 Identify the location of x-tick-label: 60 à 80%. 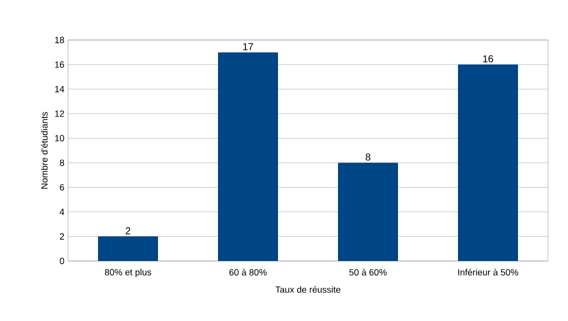
(248, 272).